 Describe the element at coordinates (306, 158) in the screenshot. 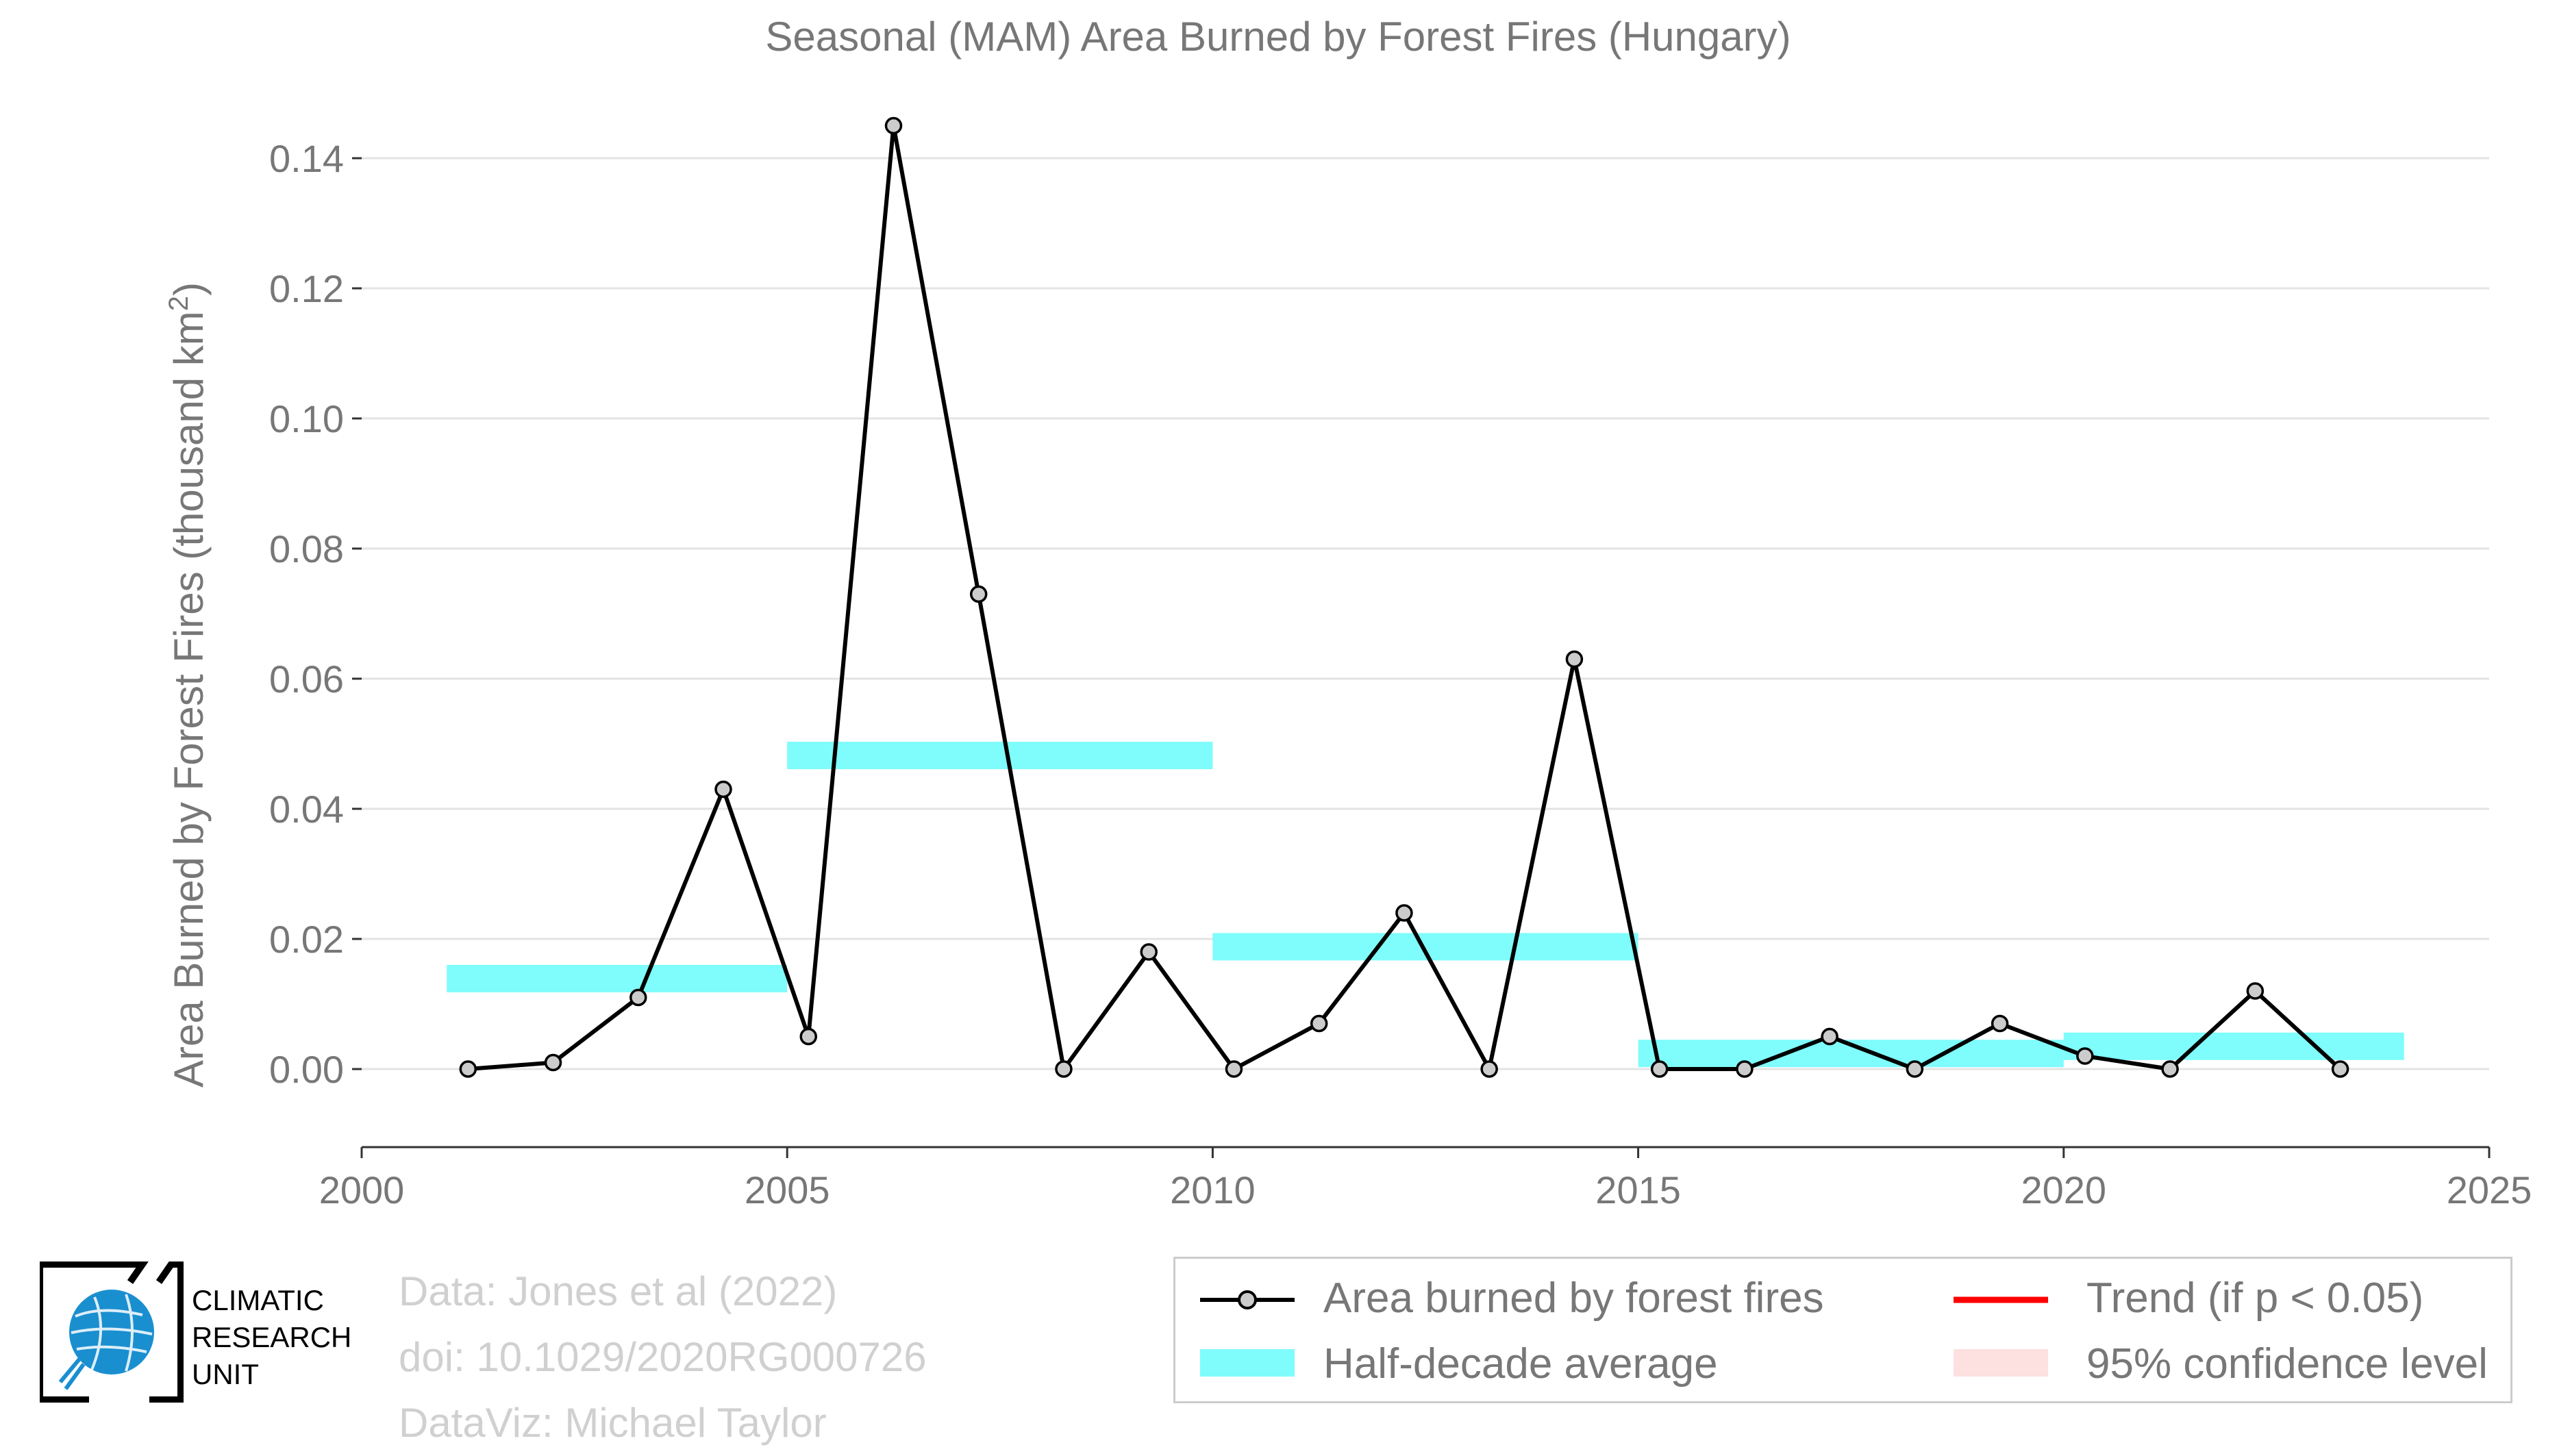

I see `y-tick-label: 0.14` at that location.